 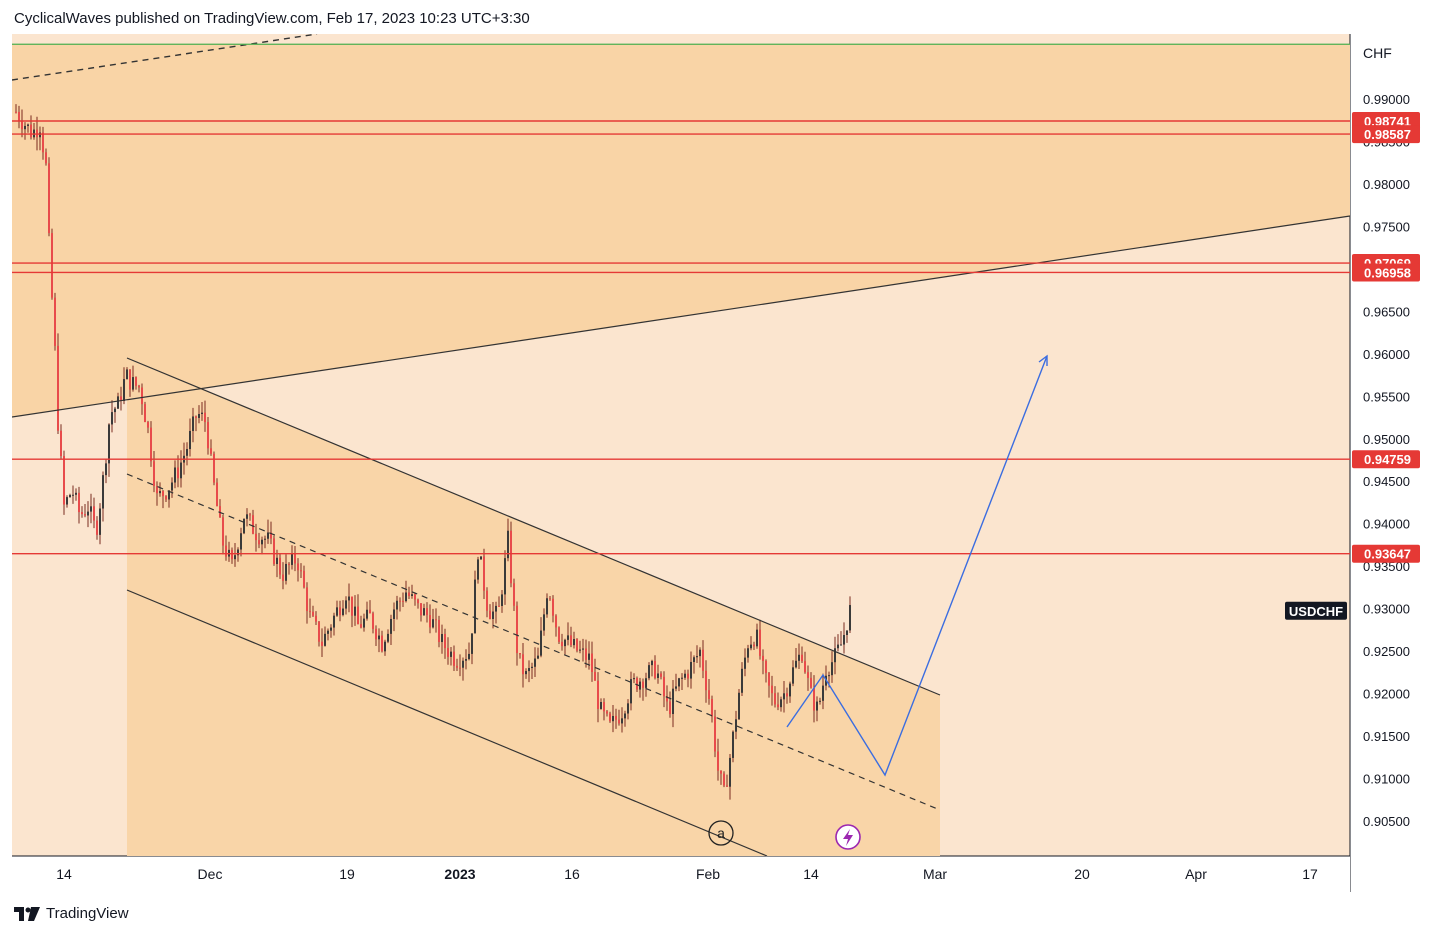 I want to click on wave-label: a, so click(x=721, y=833).